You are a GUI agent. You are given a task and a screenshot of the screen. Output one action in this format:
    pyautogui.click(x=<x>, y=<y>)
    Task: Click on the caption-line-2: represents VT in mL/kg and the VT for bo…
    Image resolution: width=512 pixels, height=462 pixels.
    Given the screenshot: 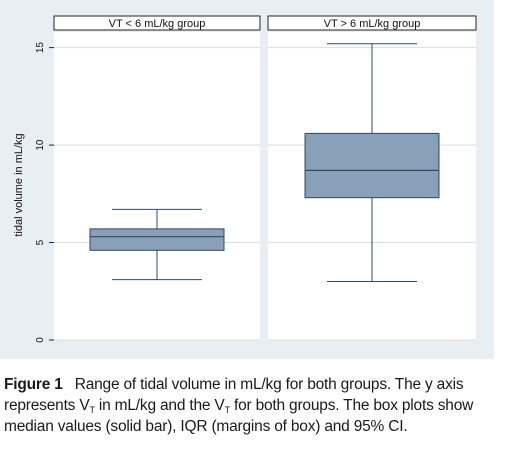 What is the action you would take?
    pyautogui.click(x=254, y=405)
    